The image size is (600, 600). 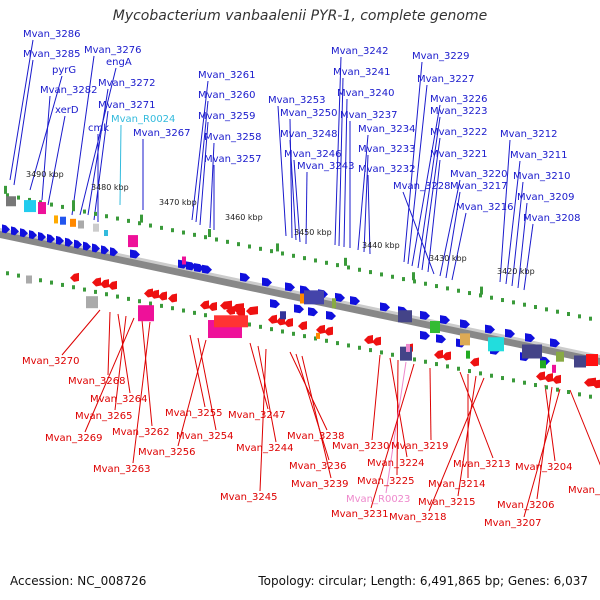 What do you see at coordinates (226, 75) in the screenshot?
I see `gene-label: Mvan_3261` at bounding box center [226, 75].